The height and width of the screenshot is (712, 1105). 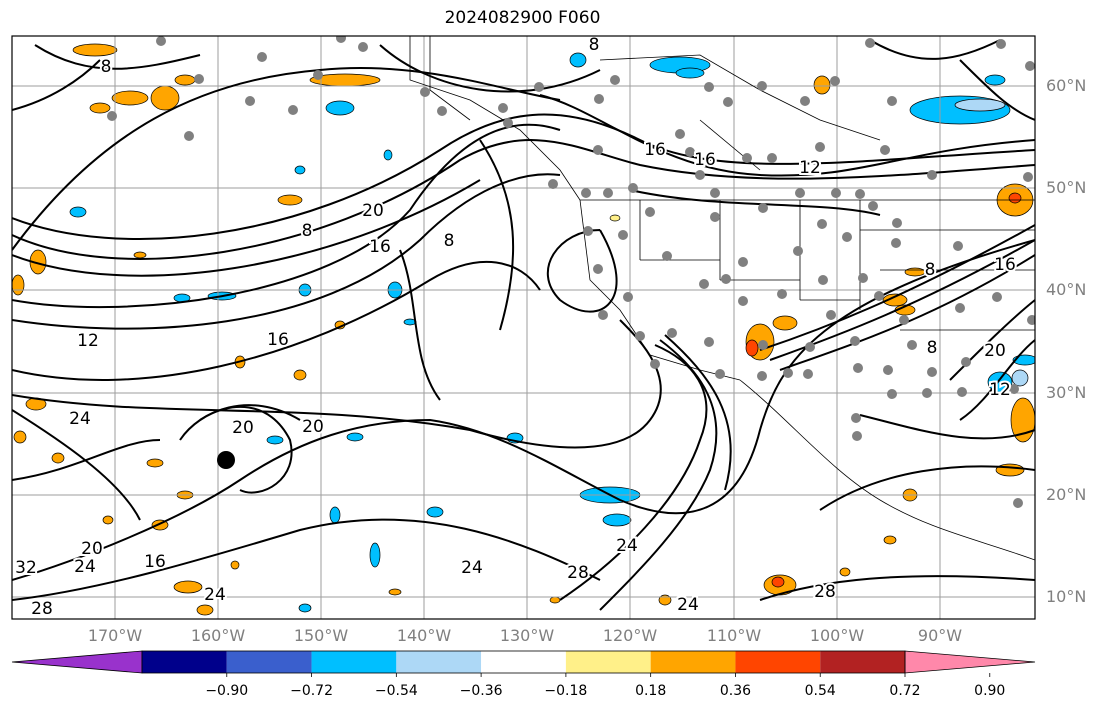 I want to click on colorbar-frame, so click(x=523, y=662).